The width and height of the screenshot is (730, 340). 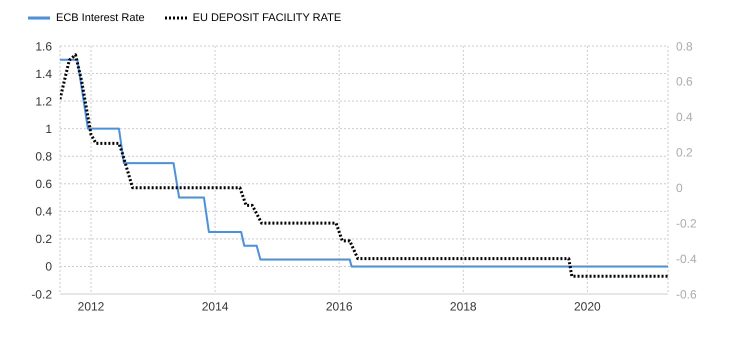 What do you see at coordinates (685, 153) in the screenshot?
I see `y2-tick-label: 0.2` at bounding box center [685, 153].